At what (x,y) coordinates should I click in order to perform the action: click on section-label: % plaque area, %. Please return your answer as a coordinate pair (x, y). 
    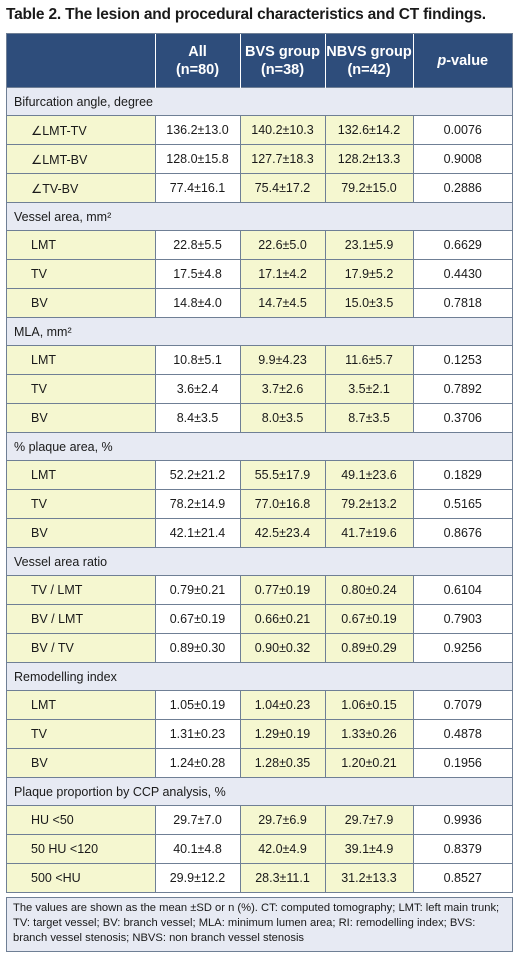
    Looking at the image, I should click on (259, 446).